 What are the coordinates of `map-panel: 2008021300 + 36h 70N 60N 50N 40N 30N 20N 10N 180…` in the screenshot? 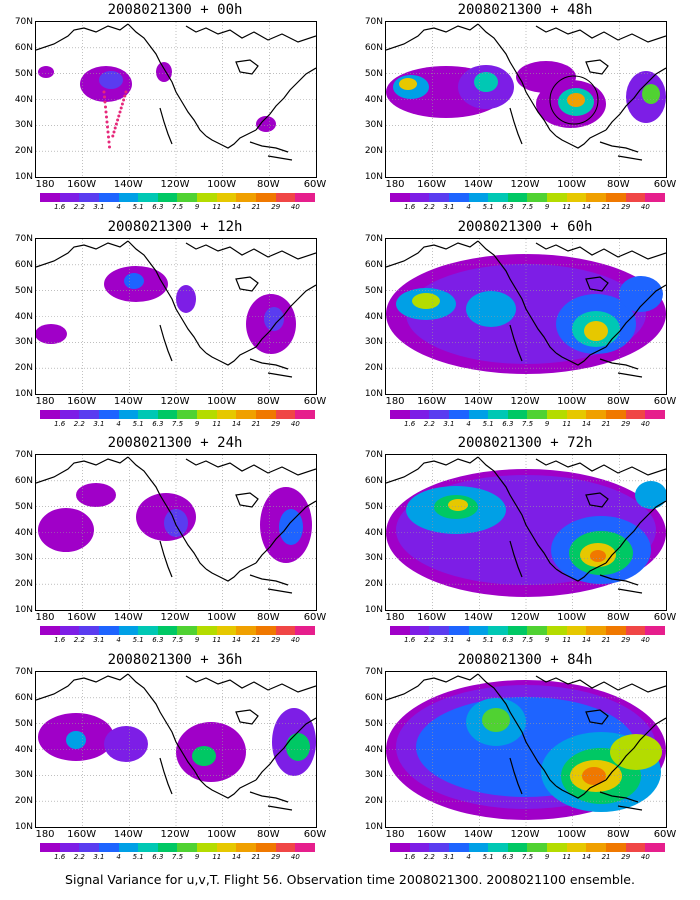 It's located at (175, 761).